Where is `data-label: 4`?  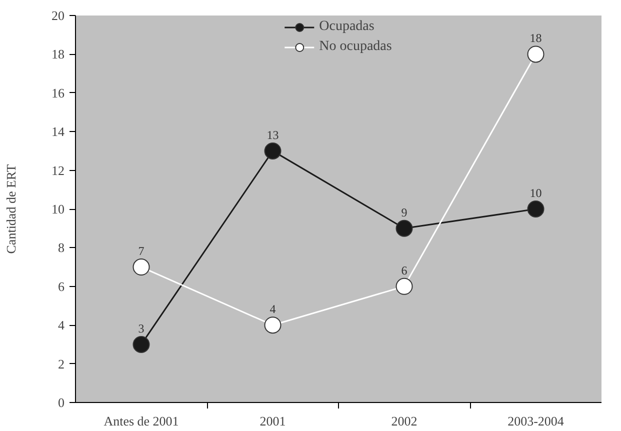
data-label: 4 is located at coordinates (273, 309).